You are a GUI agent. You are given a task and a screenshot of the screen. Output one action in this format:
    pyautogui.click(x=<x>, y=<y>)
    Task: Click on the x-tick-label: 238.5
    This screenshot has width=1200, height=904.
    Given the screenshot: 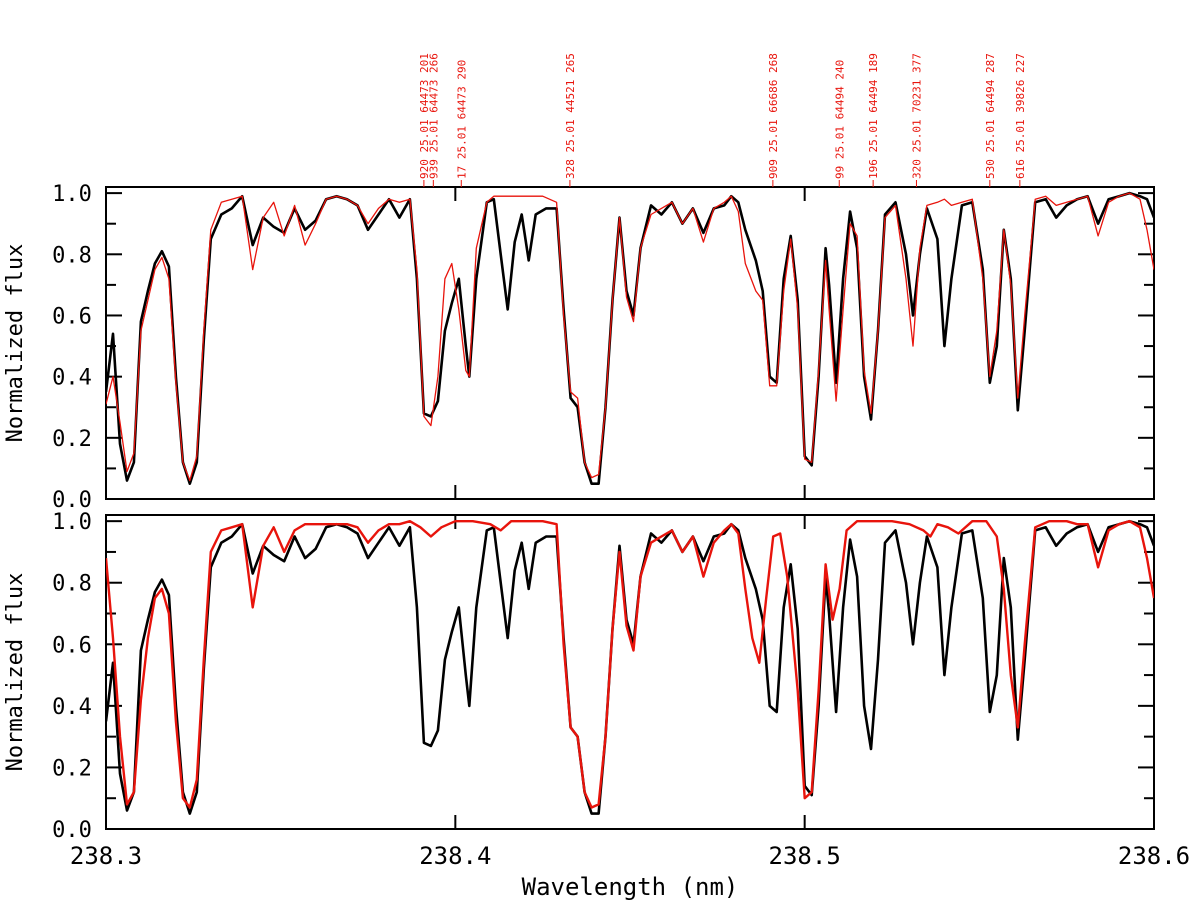 What is the action you would take?
    pyautogui.click(x=805, y=856)
    